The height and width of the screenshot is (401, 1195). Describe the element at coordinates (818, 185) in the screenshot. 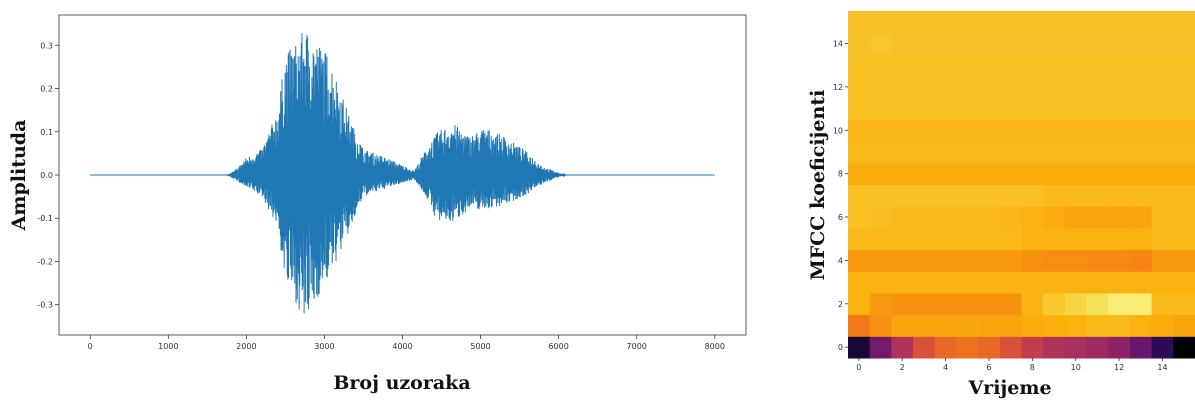

I see `mfcc-y-axis-title: MFCC koeficijenti` at that location.